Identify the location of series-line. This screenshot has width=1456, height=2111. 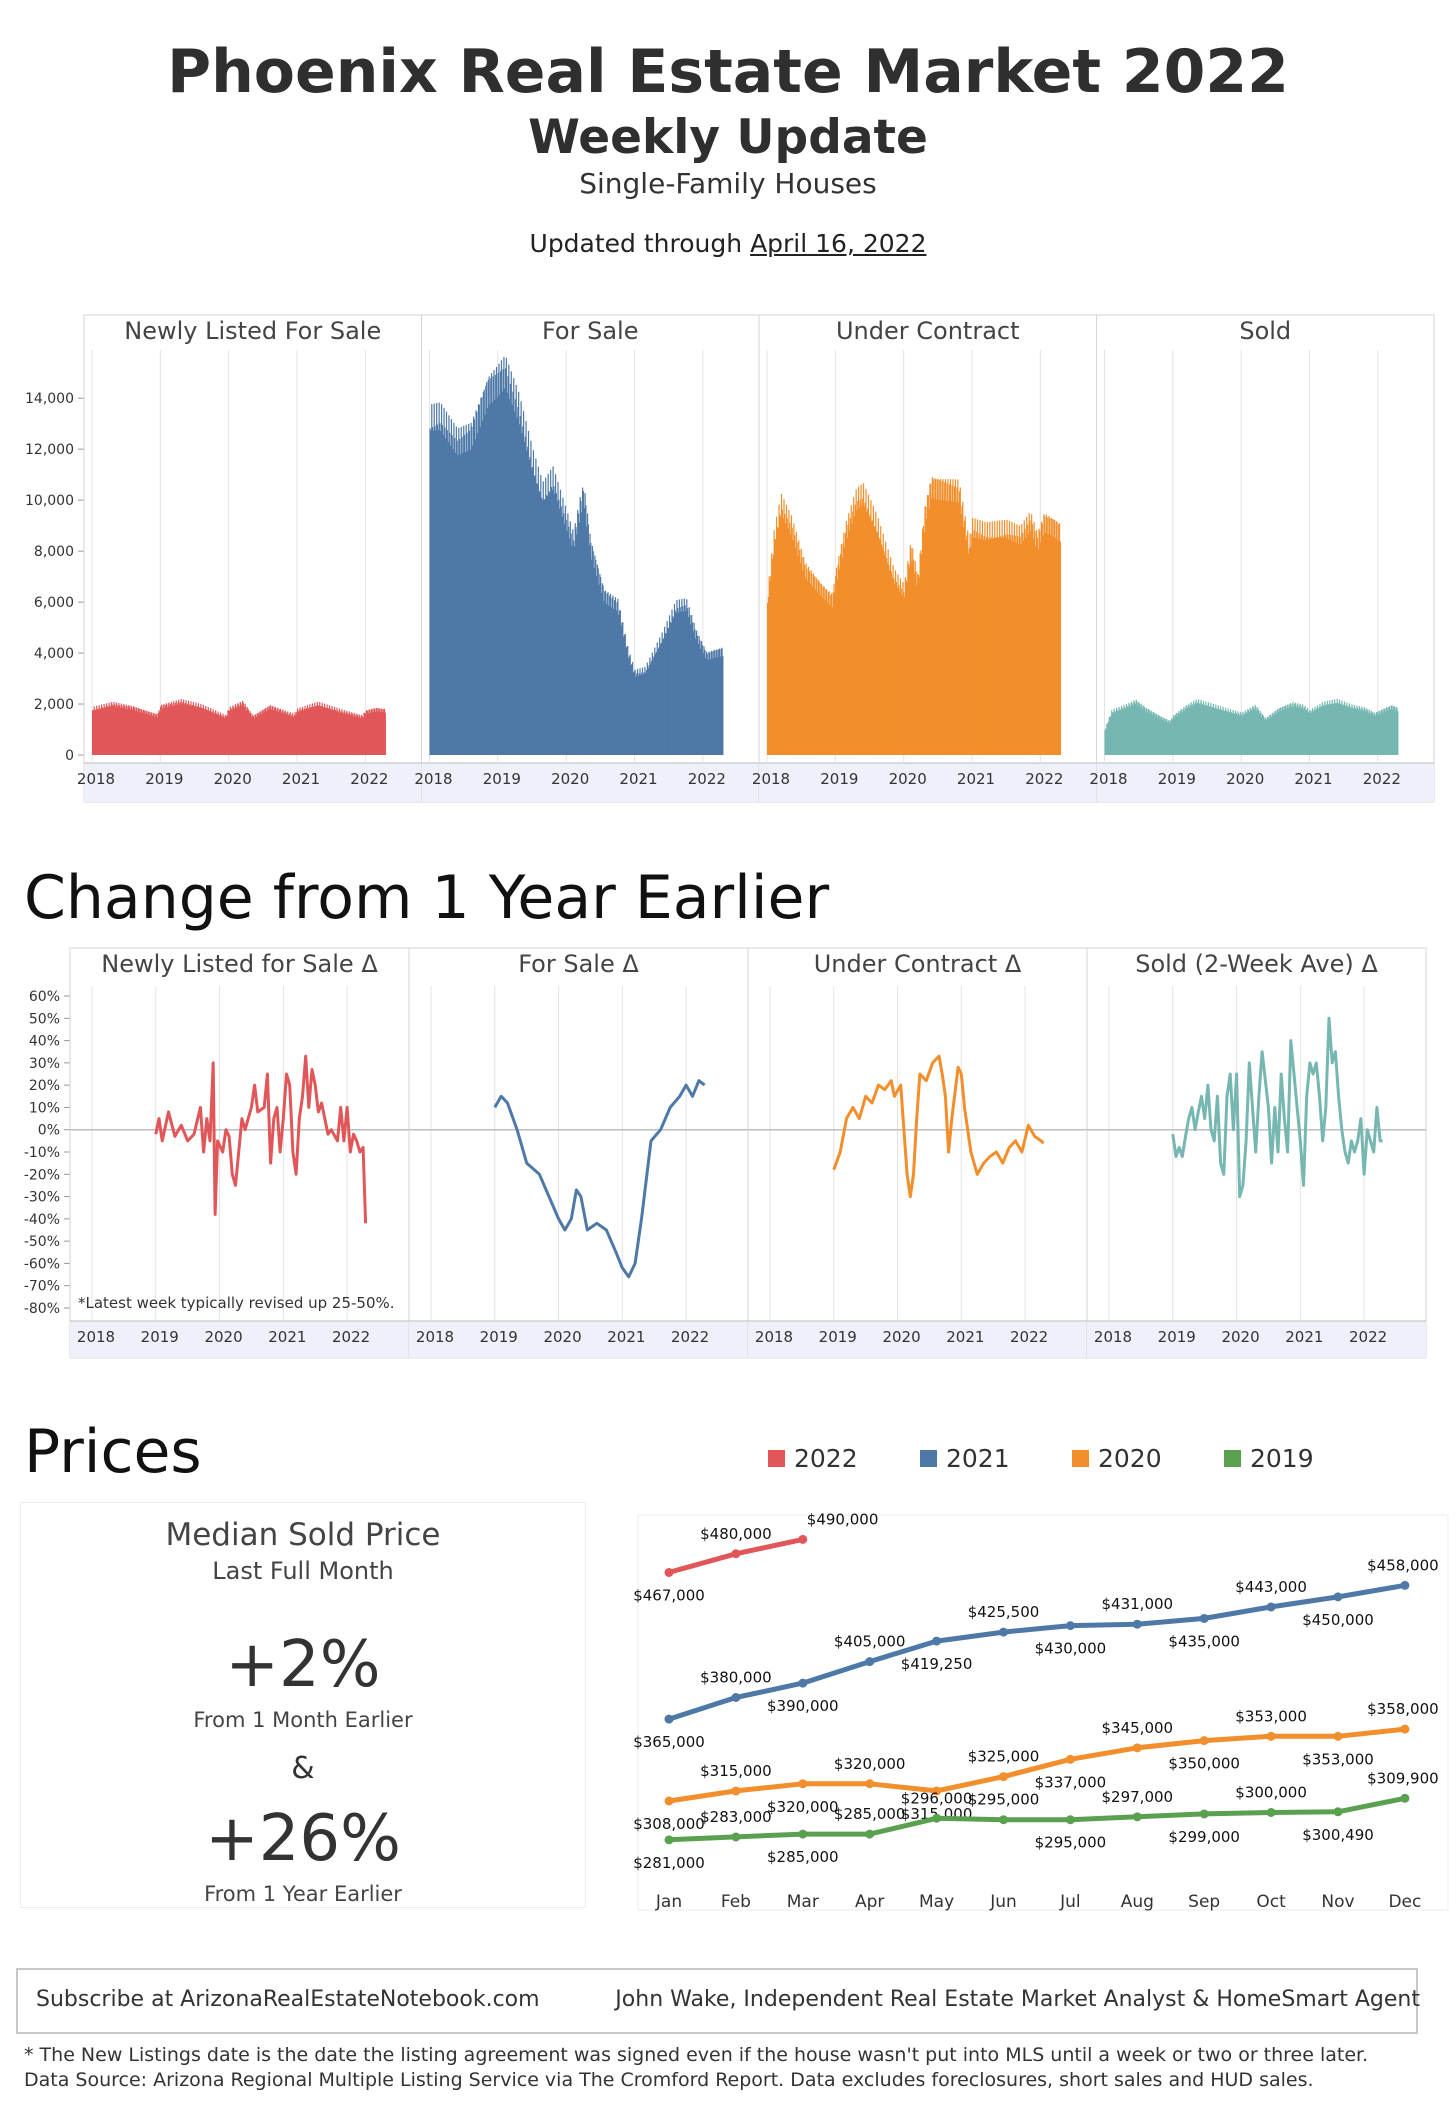
(1037, 1819).